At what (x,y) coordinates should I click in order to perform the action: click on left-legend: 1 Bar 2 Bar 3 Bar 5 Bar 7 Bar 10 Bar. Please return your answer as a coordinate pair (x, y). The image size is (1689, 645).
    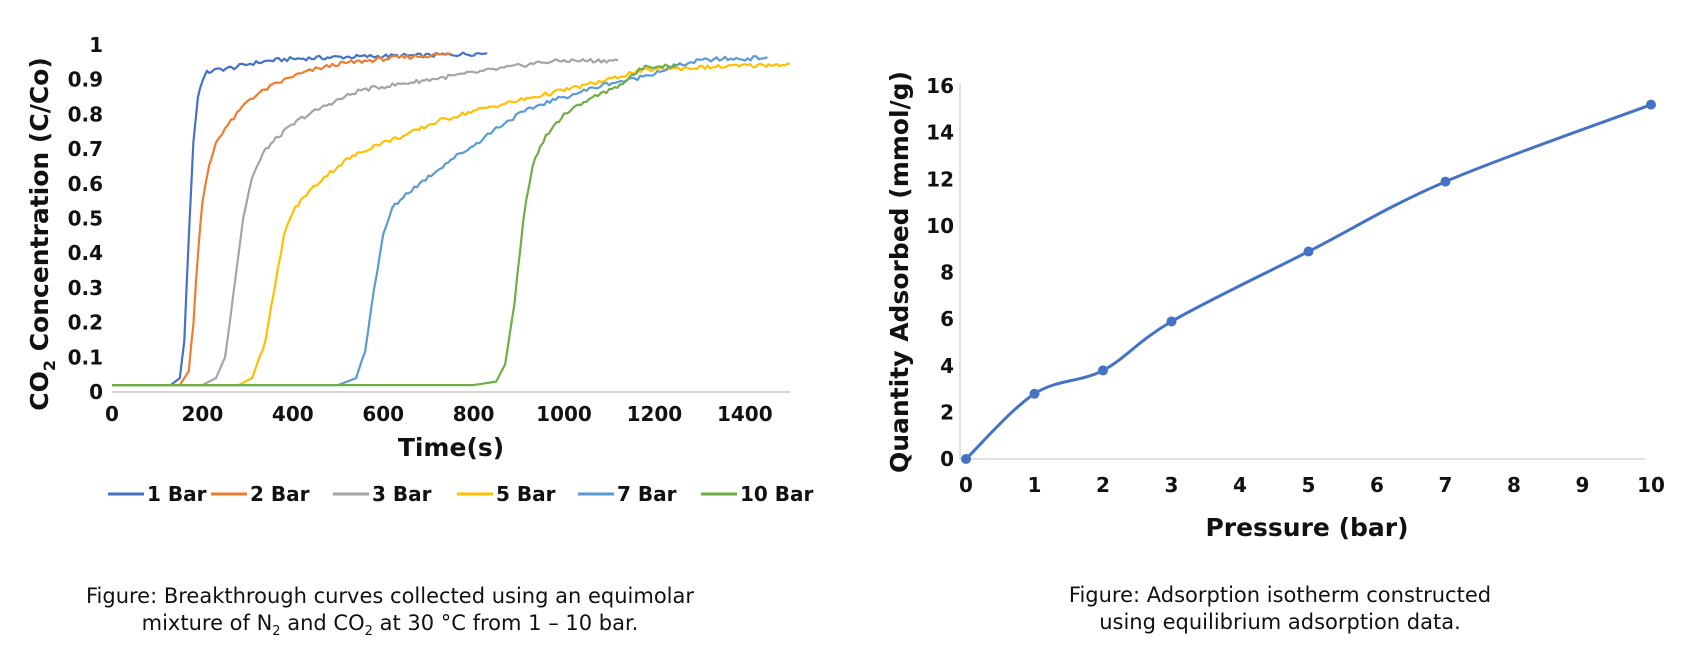
    Looking at the image, I should click on (461, 494).